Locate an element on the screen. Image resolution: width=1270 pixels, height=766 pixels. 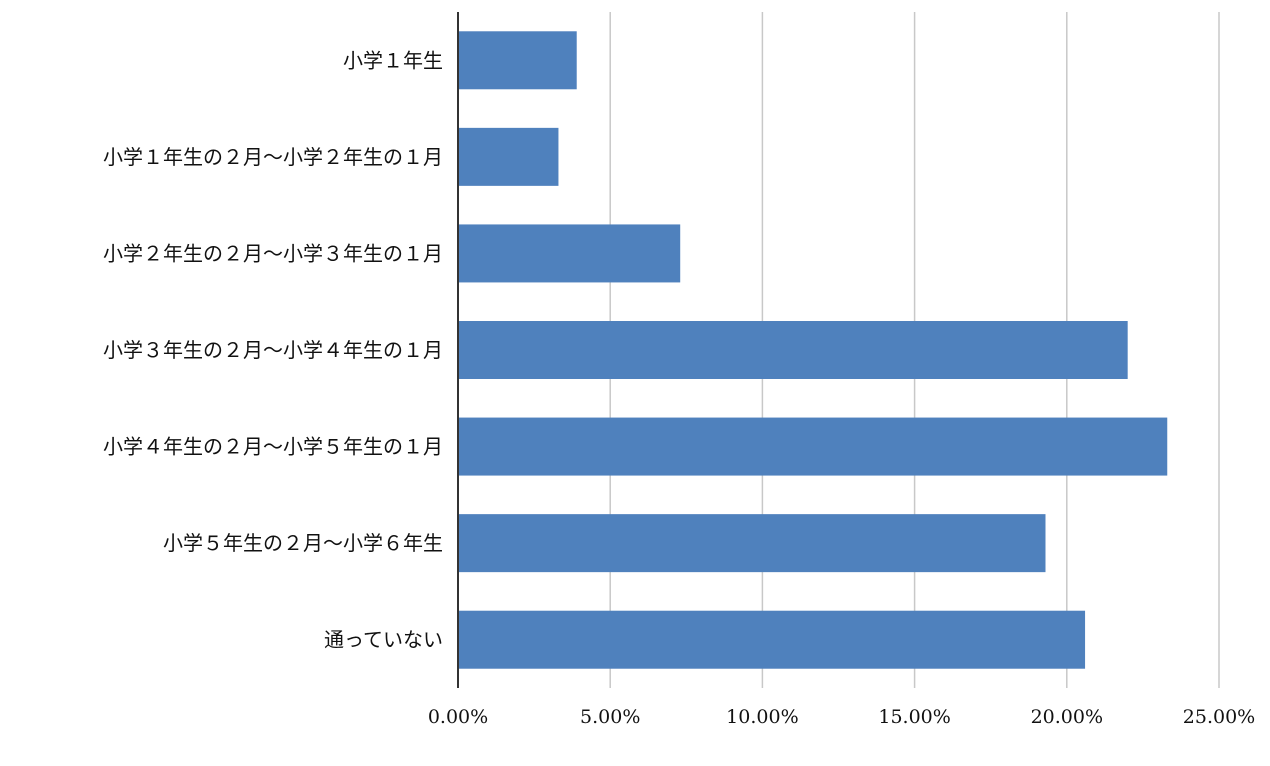
x-tick-label: 10.00% is located at coordinates (762, 717).